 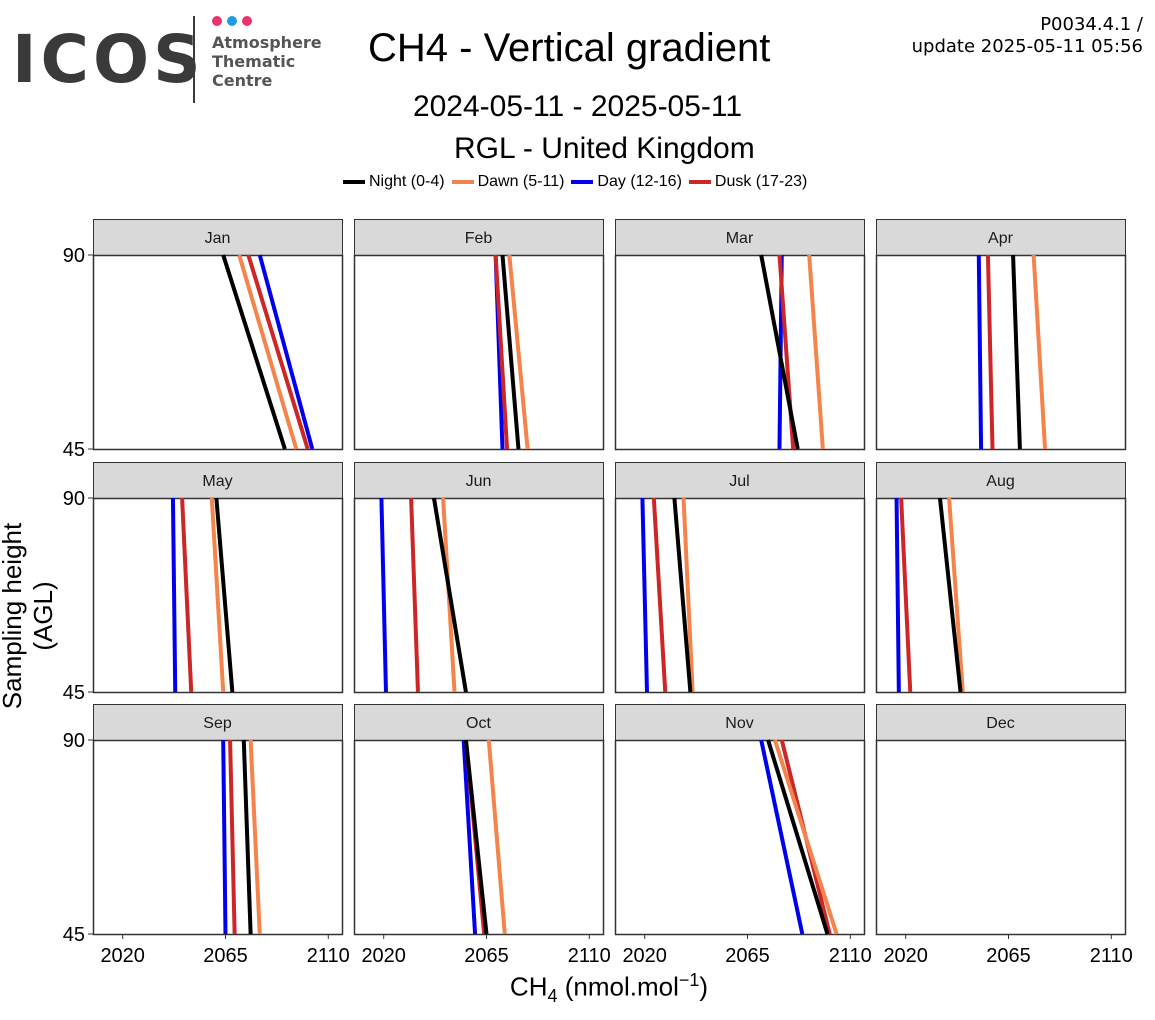 What do you see at coordinates (577, 106) in the screenshot?
I see `date-range: 2024-05-11 - 2025-05-11` at bounding box center [577, 106].